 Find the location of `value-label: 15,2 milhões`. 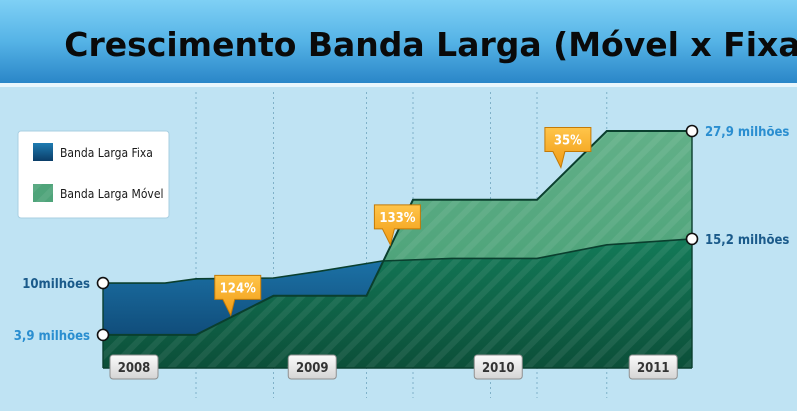

value-label: 15,2 milhões is located at coordinates (737, 240).